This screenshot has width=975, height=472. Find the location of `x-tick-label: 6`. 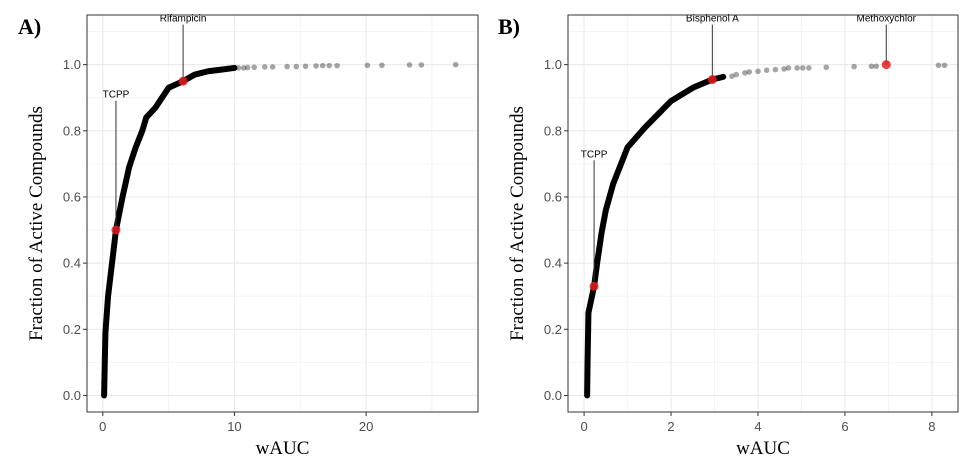

x-tick-label: 6 is located at coordinates (844, 426).